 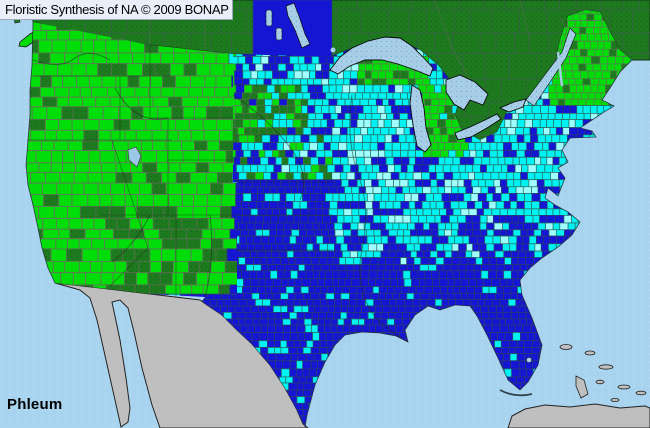 What do you see at coordinates (420, 118) in the screenshot?
I see `lake-michigan` at bounding box center [420, 118].